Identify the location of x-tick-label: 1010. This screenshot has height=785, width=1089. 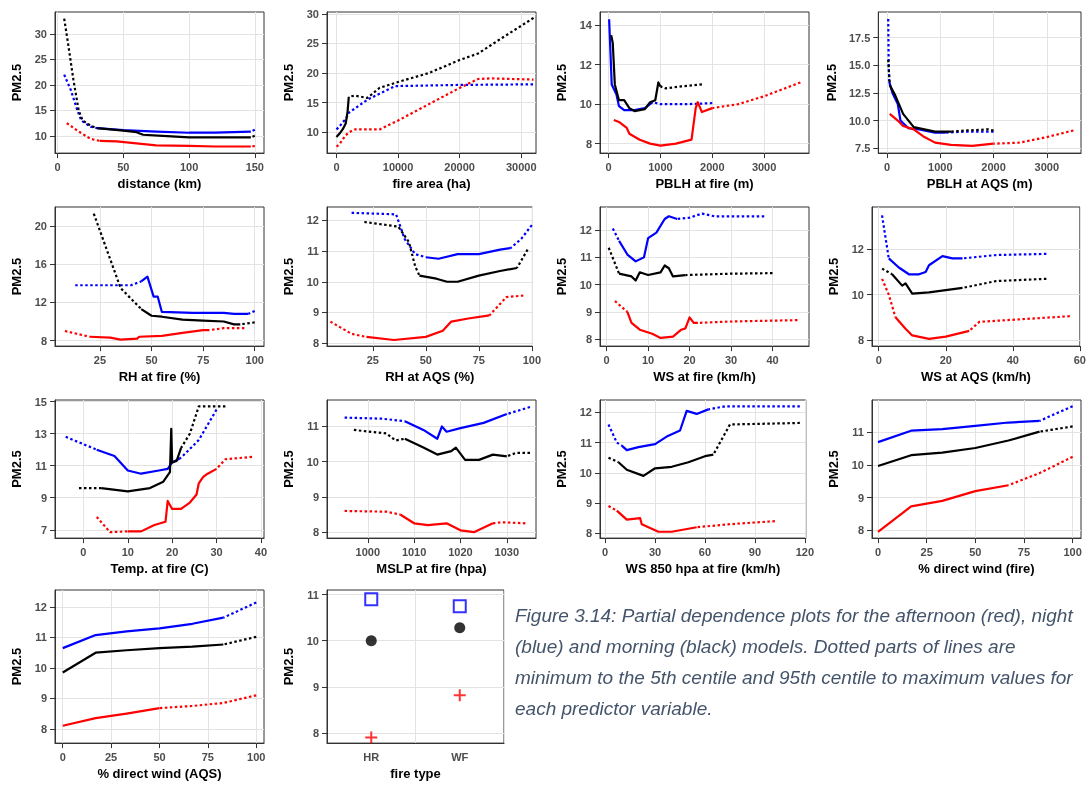
(414, 551).